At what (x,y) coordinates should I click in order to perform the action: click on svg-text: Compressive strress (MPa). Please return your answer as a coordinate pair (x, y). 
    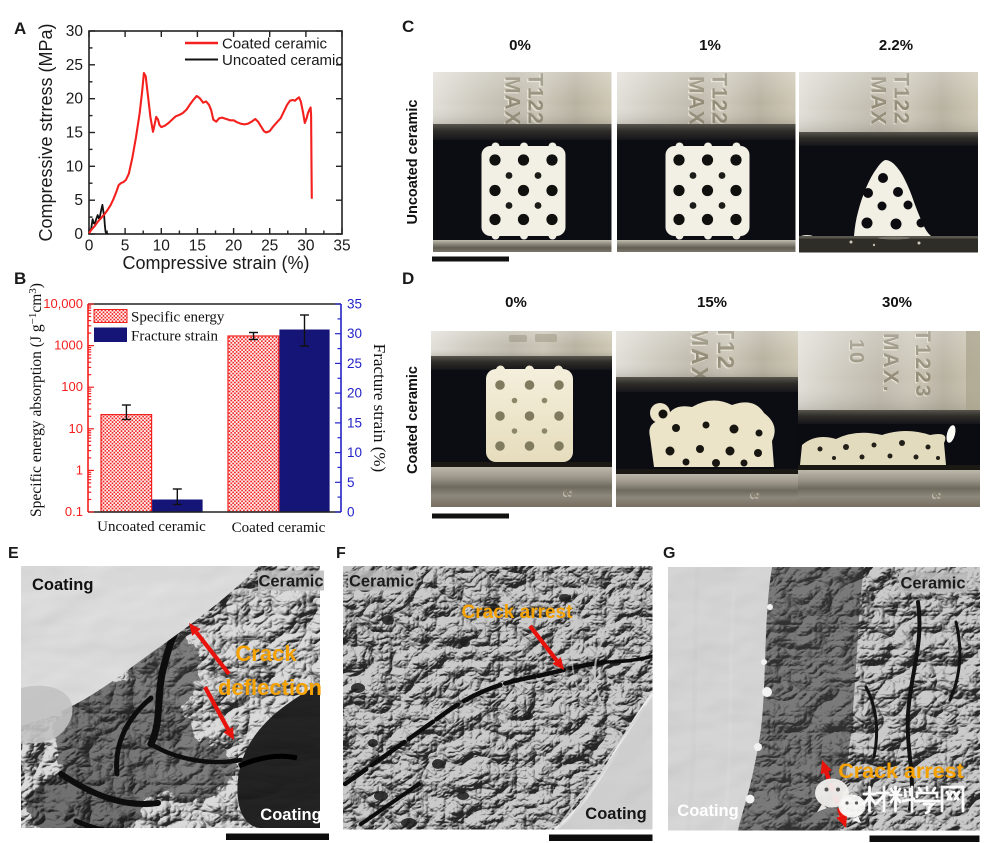
    Looking at the image, I should click on (46, 132).